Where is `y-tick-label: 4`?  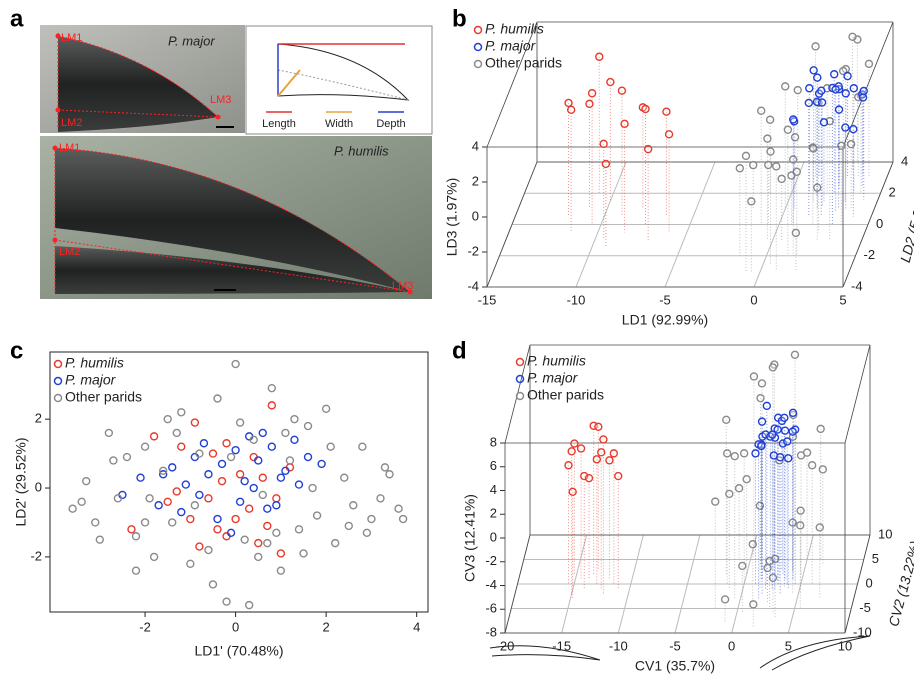
y-tick-label: 4 is located at coordinates (904, 160).